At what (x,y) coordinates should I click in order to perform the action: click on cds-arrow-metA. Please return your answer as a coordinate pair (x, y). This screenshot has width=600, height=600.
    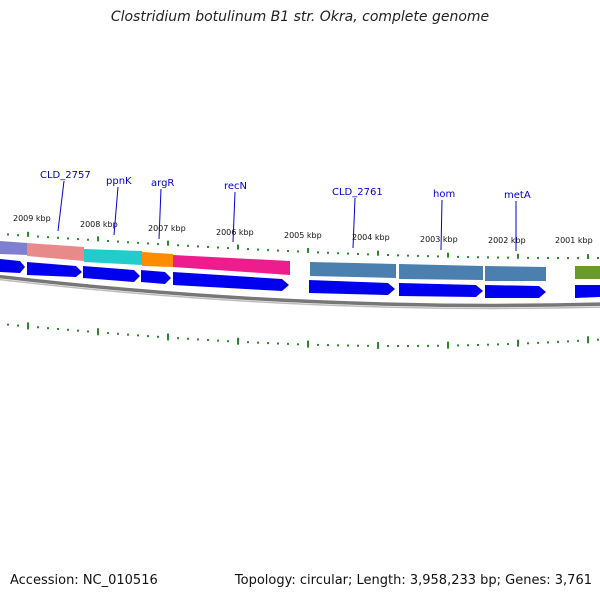
    Looking at the image, I should click on (515, 291).